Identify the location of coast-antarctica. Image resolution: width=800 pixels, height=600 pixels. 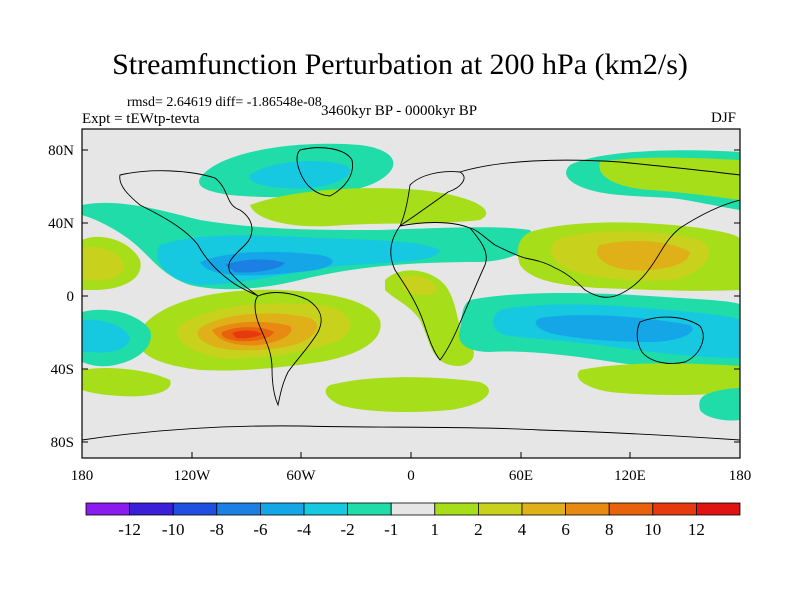
(411, 433).